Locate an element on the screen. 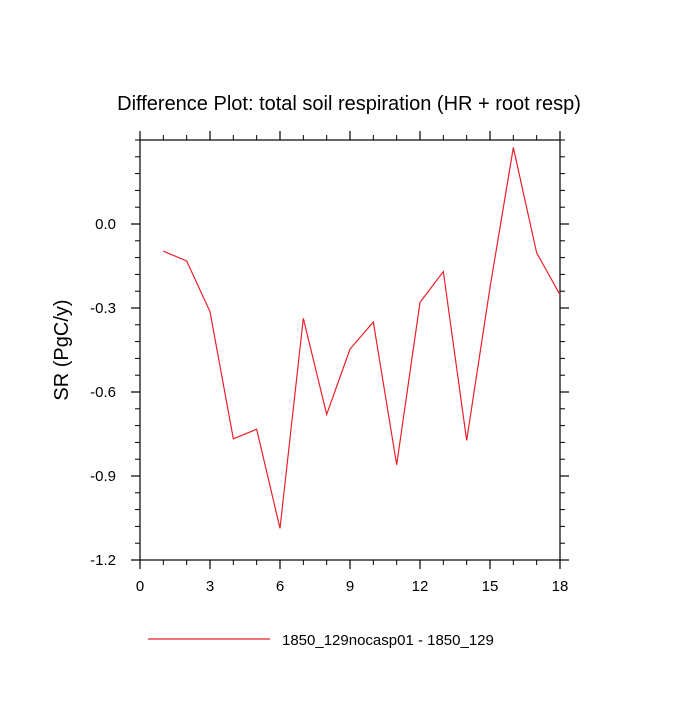  x-tick-label: 12 is located at coordinates (420, 586).